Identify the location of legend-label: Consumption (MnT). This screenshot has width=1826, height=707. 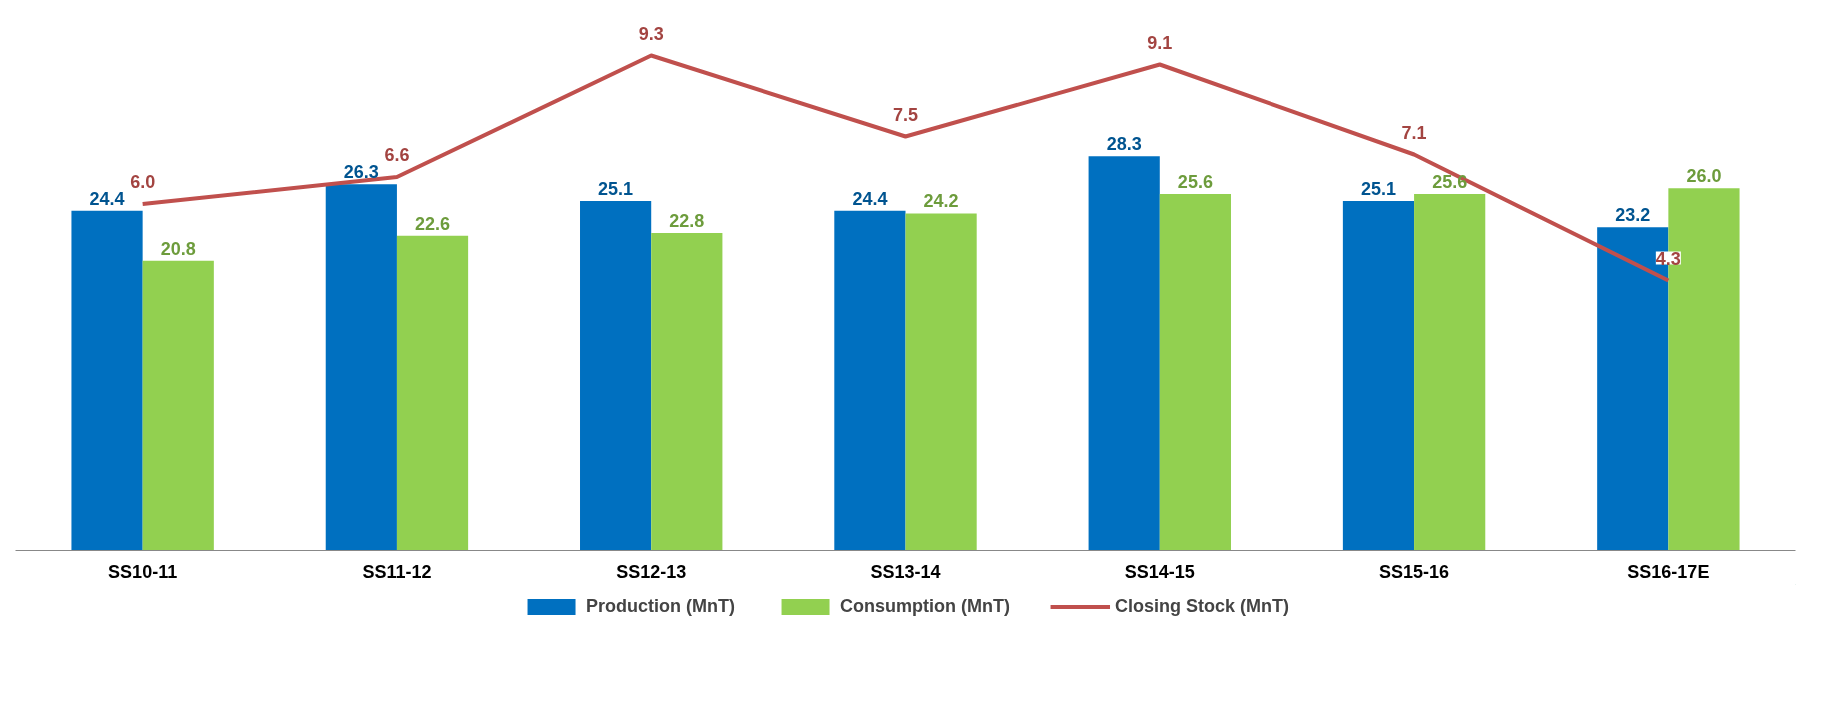
(925, 606).